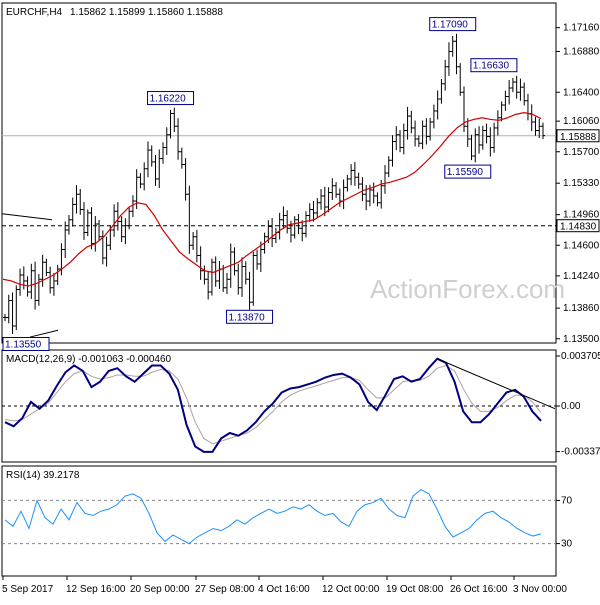 Image resolution: width=600 pixels, height=605 pixels. What do you see at coordinates (168, 99) in the screenshot?
I see `price-label: 1.16220` at bounding box center [168, 99].